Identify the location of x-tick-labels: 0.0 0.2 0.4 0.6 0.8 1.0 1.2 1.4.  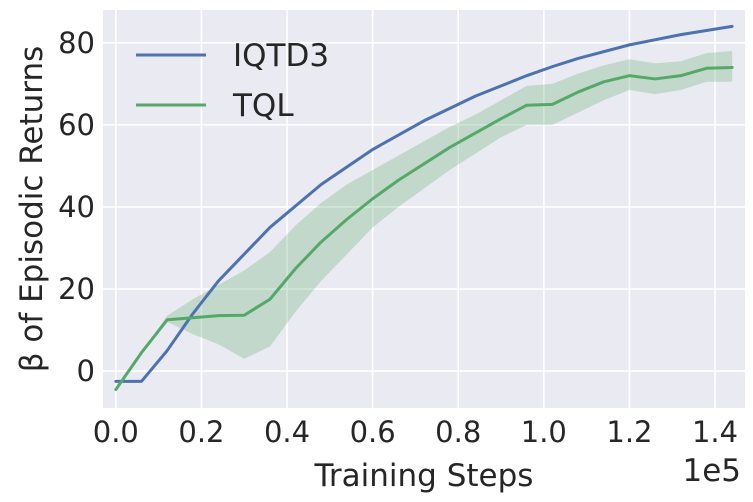
(415, 432).